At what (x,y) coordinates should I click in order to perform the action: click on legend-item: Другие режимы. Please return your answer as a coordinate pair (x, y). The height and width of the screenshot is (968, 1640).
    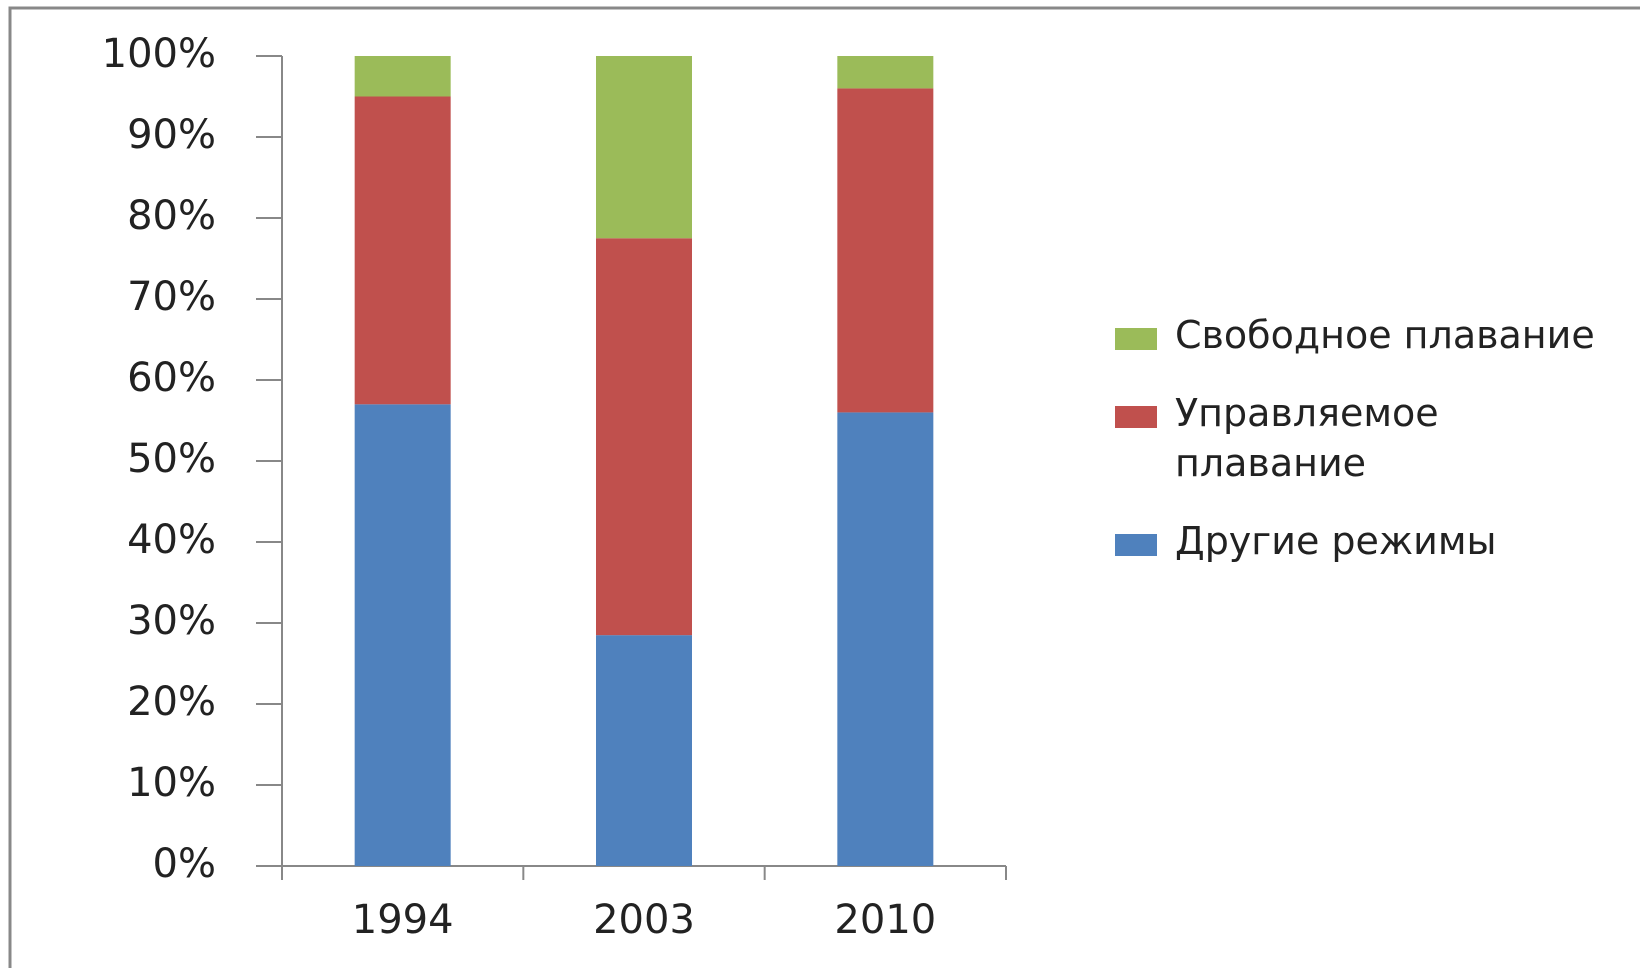
    Looking at the image, I should click on (1355, 541).